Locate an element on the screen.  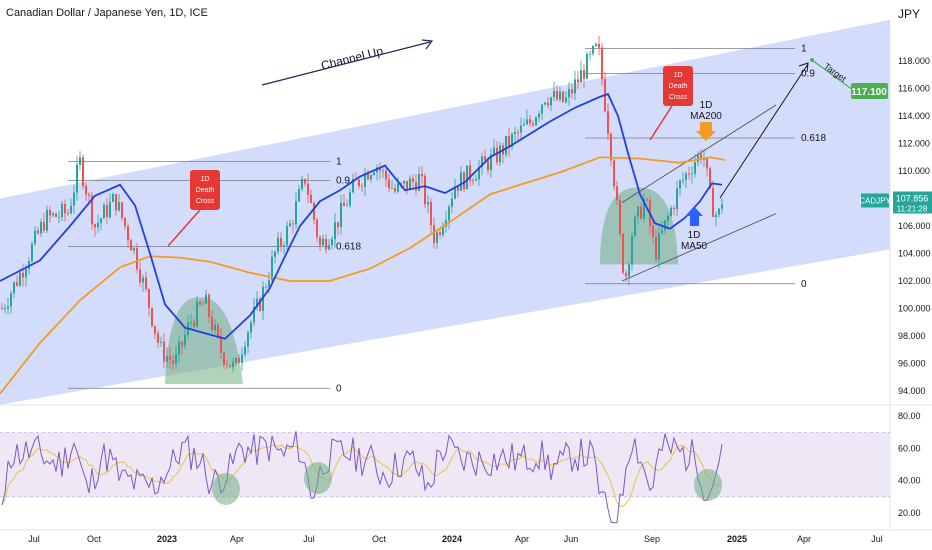
price-tick-2: 114.000 is located at coordinates (914, 116).